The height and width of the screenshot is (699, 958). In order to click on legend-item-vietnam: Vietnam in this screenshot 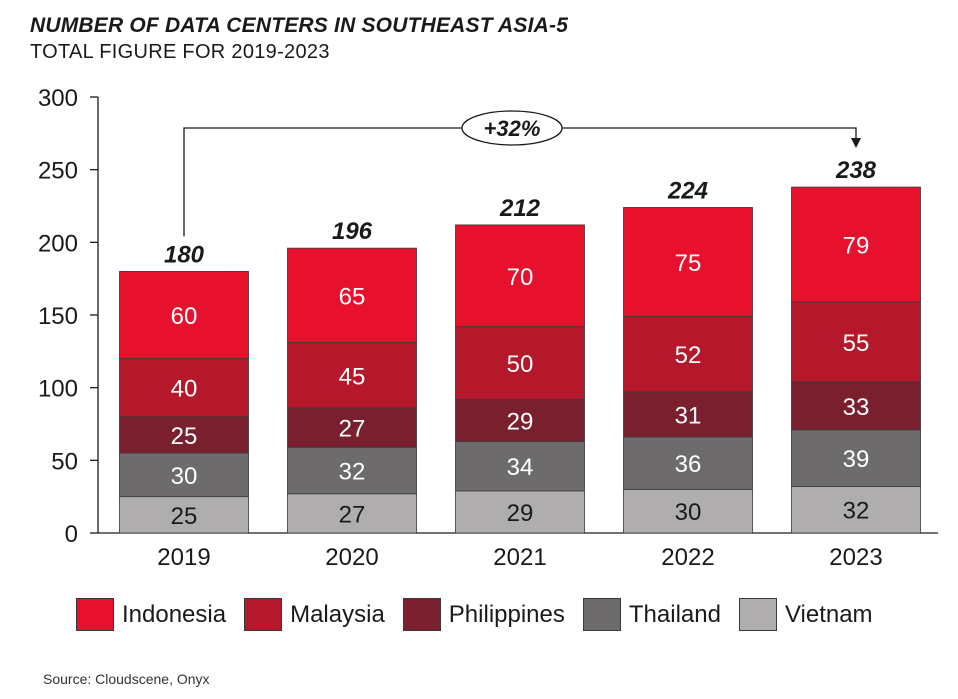, I will do `click(805, 614)`.